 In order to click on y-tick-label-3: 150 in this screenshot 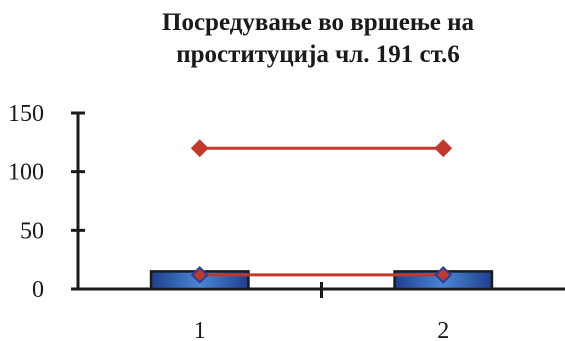, I will do `click(26, 114)`.